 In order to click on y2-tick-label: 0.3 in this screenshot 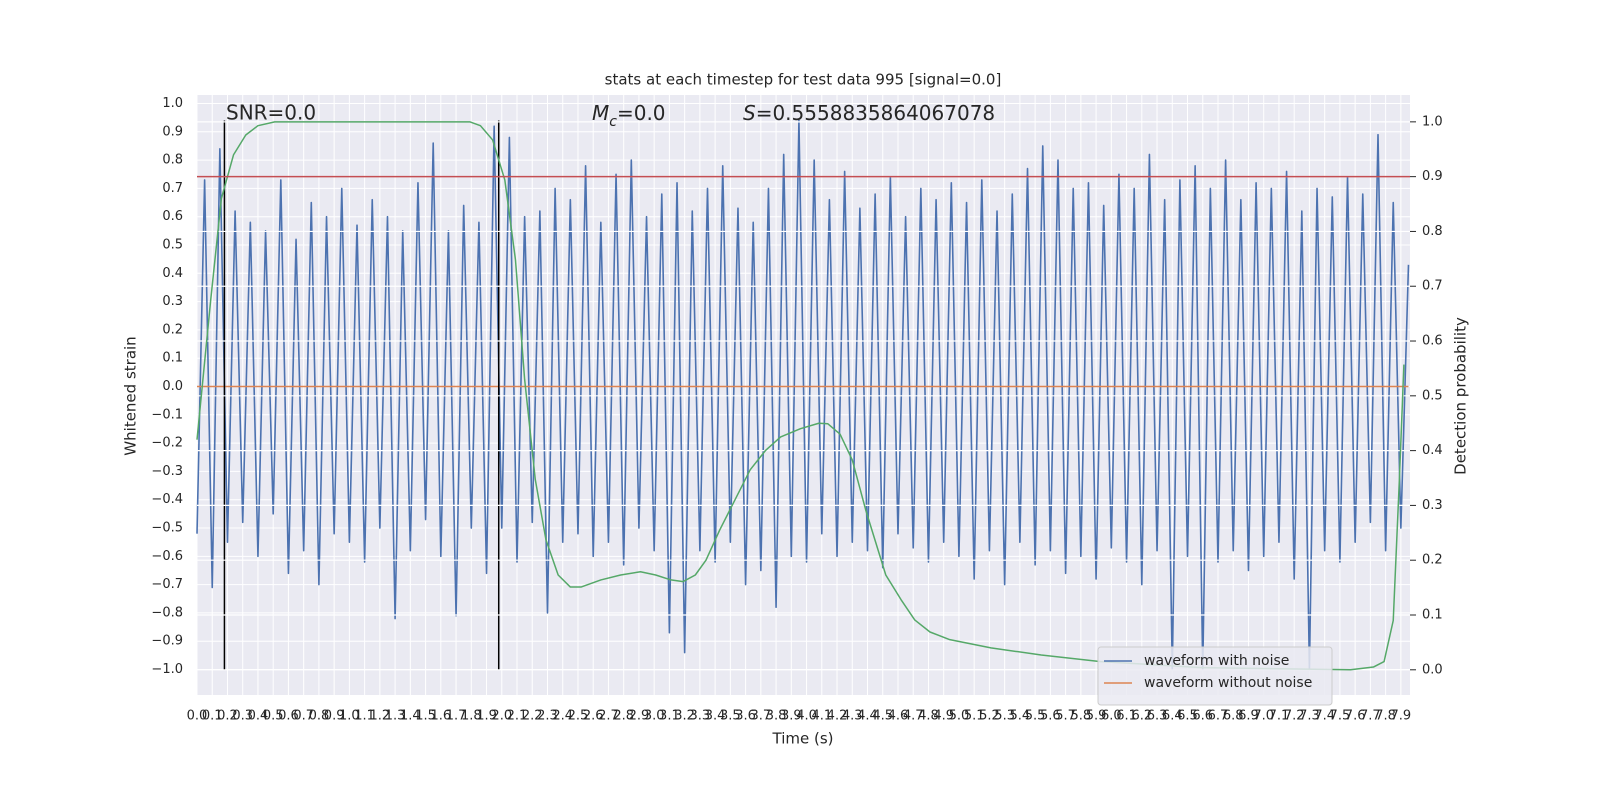, I will do `click(1432, 505)`.